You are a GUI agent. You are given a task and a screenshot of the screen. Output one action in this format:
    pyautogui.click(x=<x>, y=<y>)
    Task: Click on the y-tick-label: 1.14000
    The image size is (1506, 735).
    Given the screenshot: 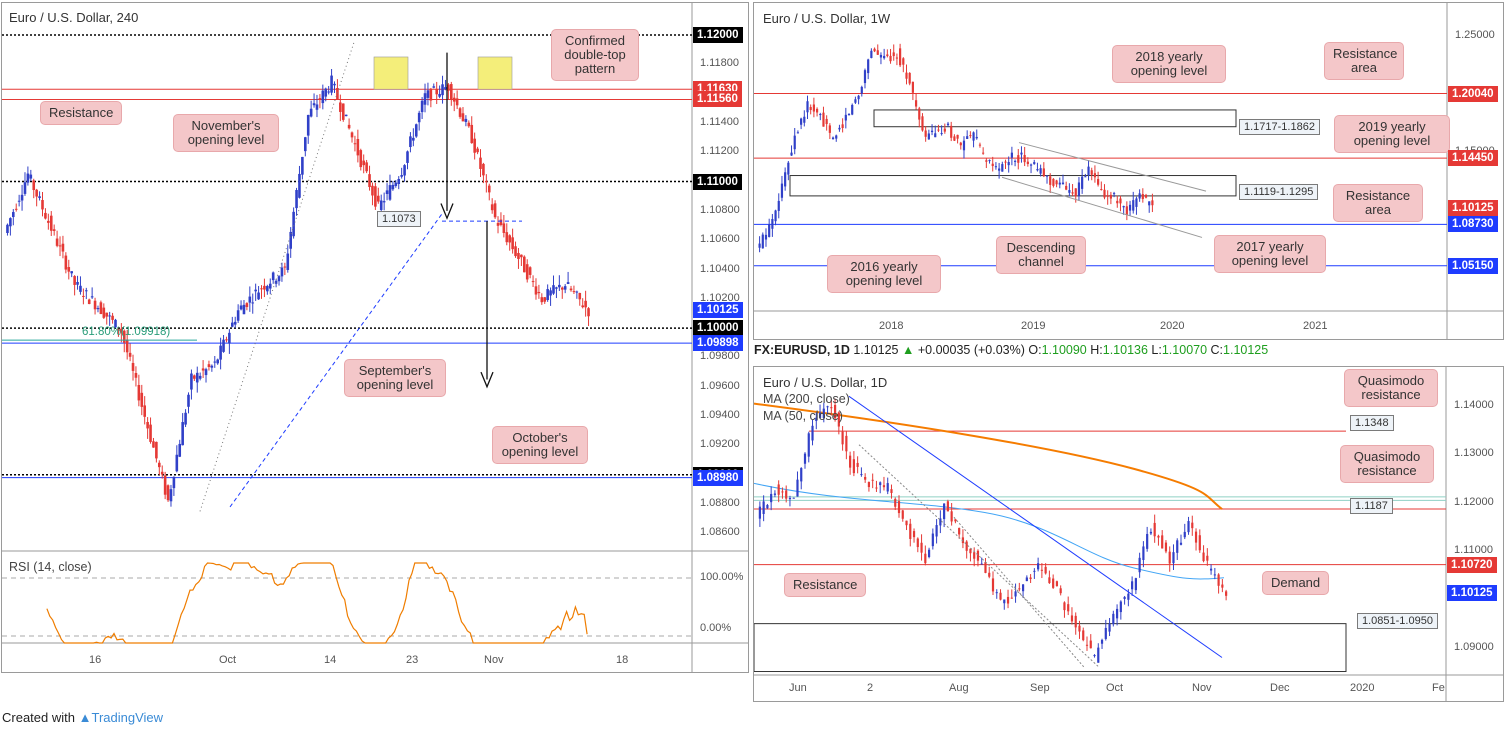 What is the action you would take?
    pyautogui.click(x=1474, y=405)
    